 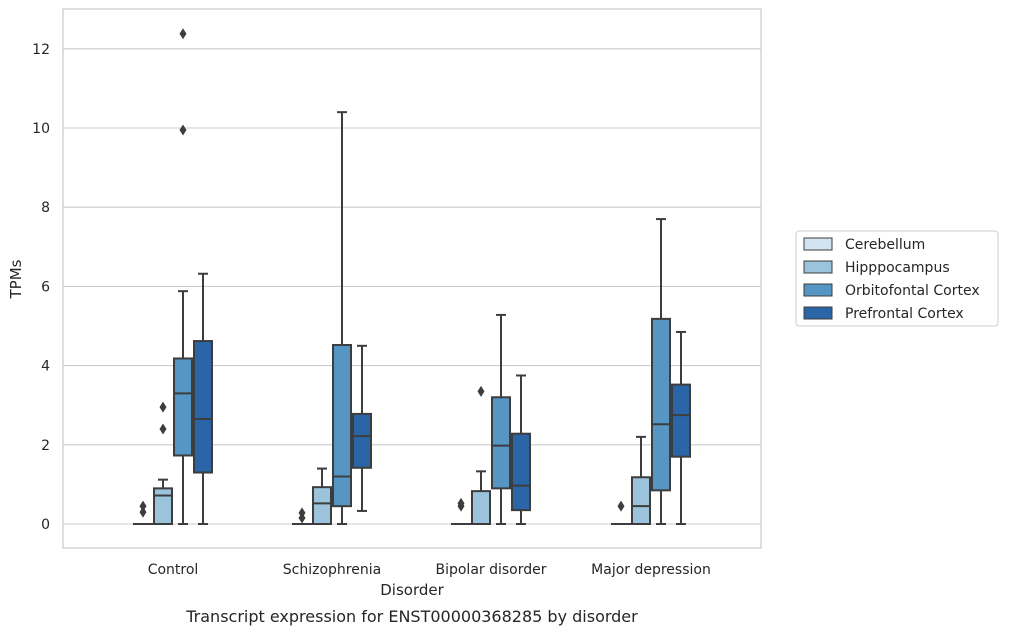 I want to click on x-tick-label: Schizophrenia, so click(x=332, y=570).